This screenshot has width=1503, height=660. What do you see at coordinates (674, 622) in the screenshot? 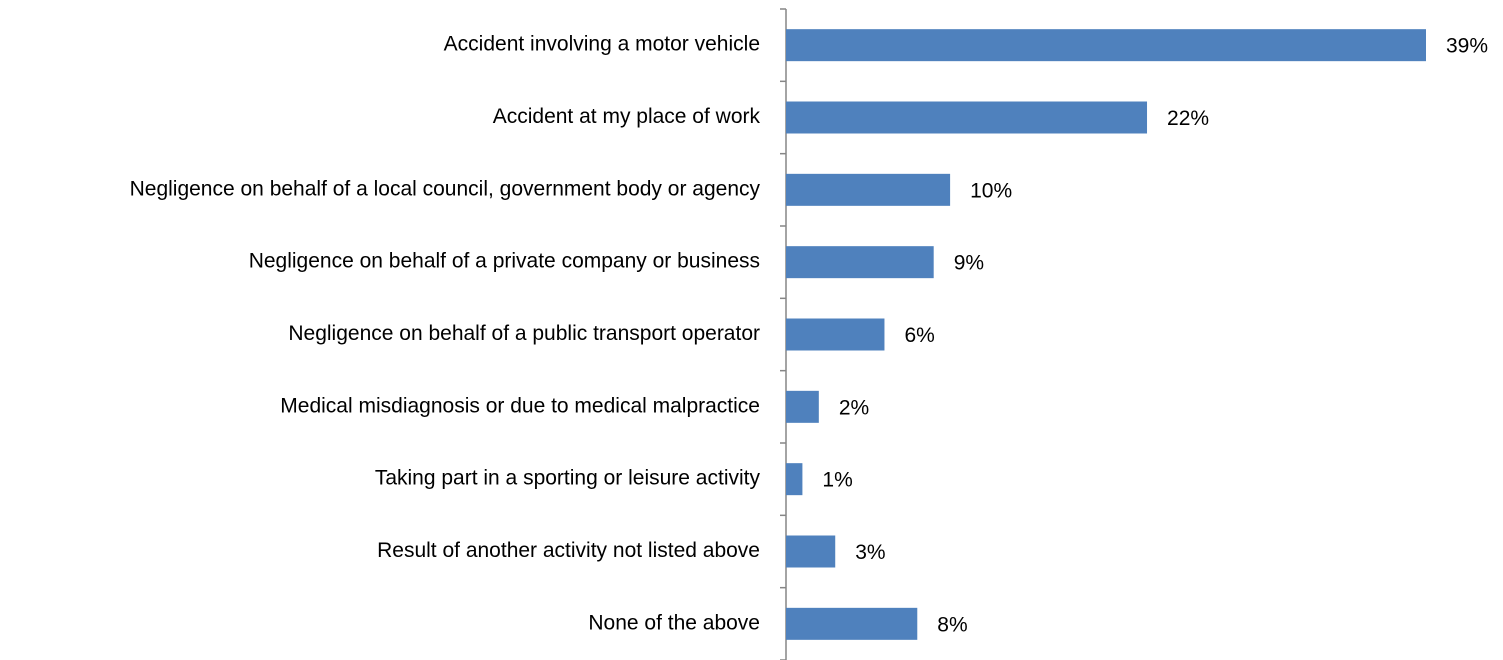
I see `category-label: None of the above` at bounding box center [674, 622].